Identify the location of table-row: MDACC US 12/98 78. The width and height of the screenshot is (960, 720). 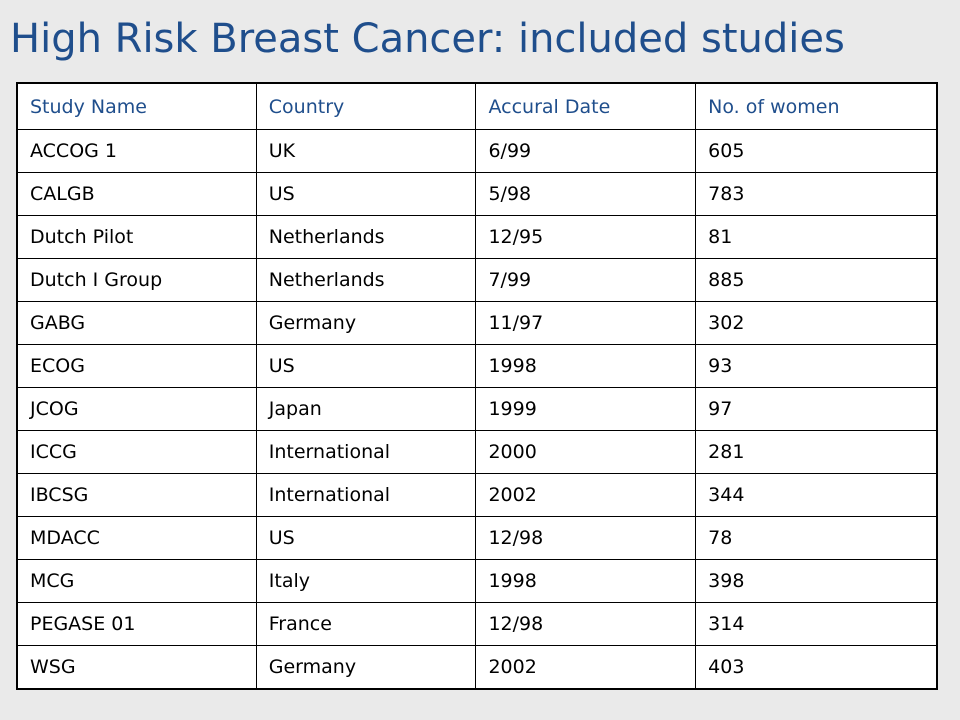
(477, 538).